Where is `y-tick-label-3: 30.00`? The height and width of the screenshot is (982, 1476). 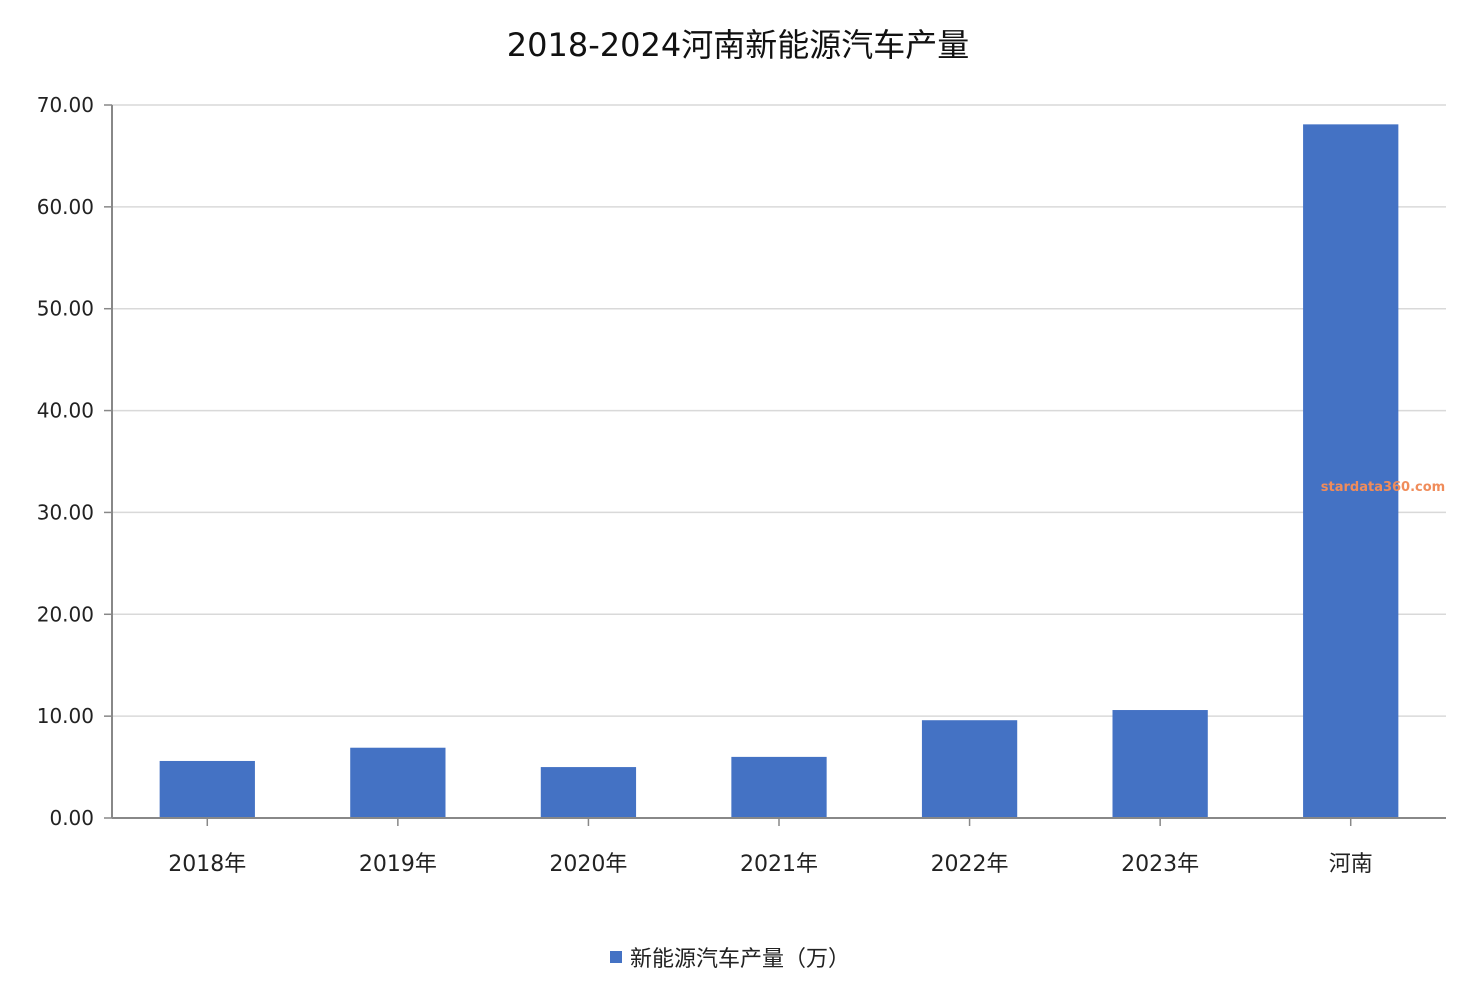
y-tick-label-3: 30.00 is located at coordinates (65, 512).